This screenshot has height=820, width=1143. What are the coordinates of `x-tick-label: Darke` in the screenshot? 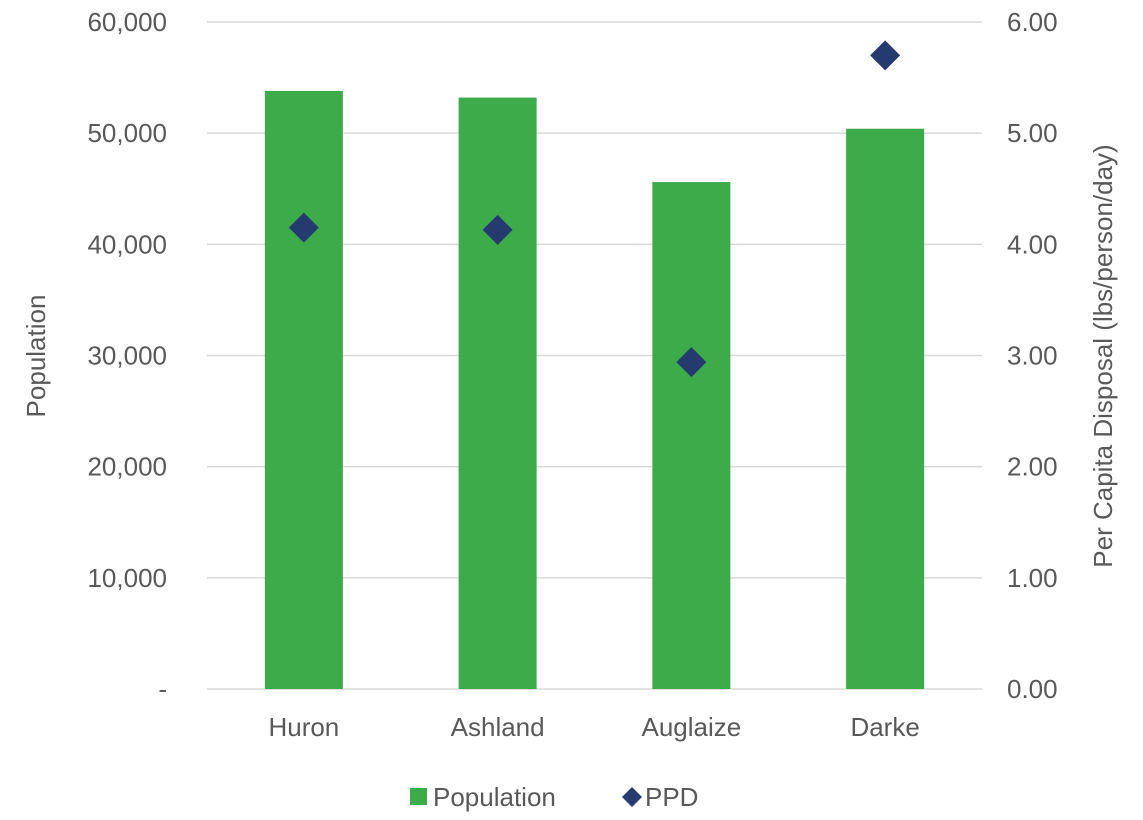 It's located at (884, 727).